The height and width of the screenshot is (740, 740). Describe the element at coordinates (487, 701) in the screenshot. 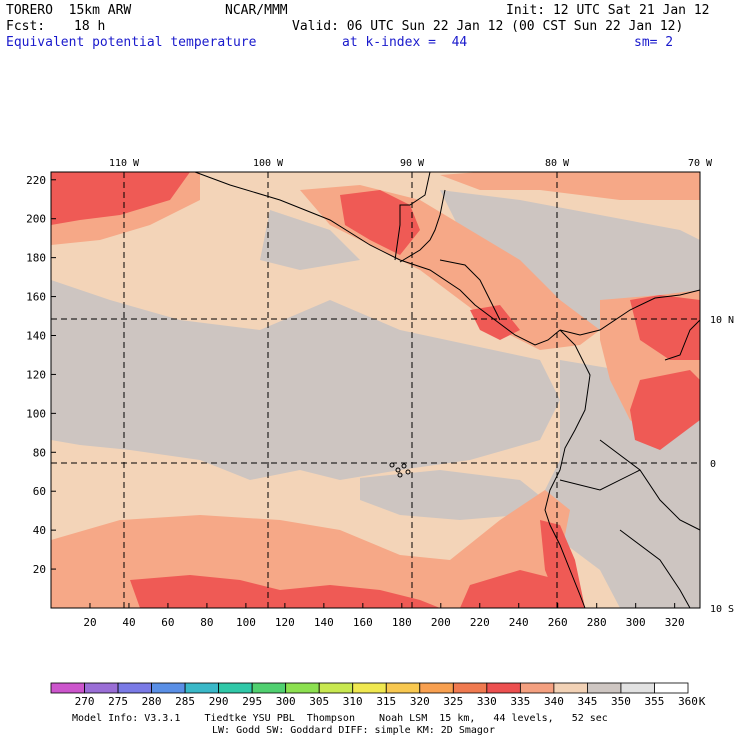

I see `colorbar-level-label: 330` at that location.